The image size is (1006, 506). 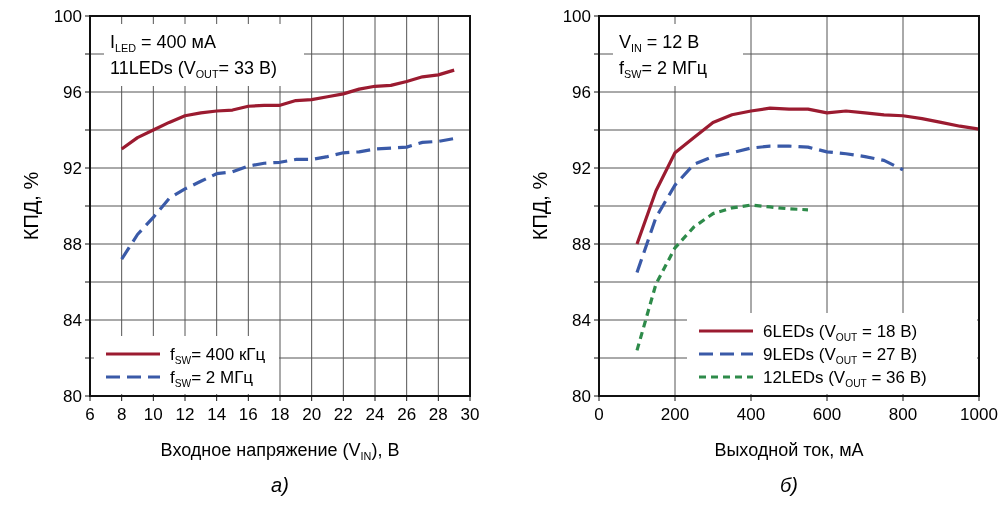 What do you see at coordinates (280, 451) in the screenshot?
I see `x-axis-title: Входное напряжение (V$_{IN}$), В` at bounding box center [280, 451].